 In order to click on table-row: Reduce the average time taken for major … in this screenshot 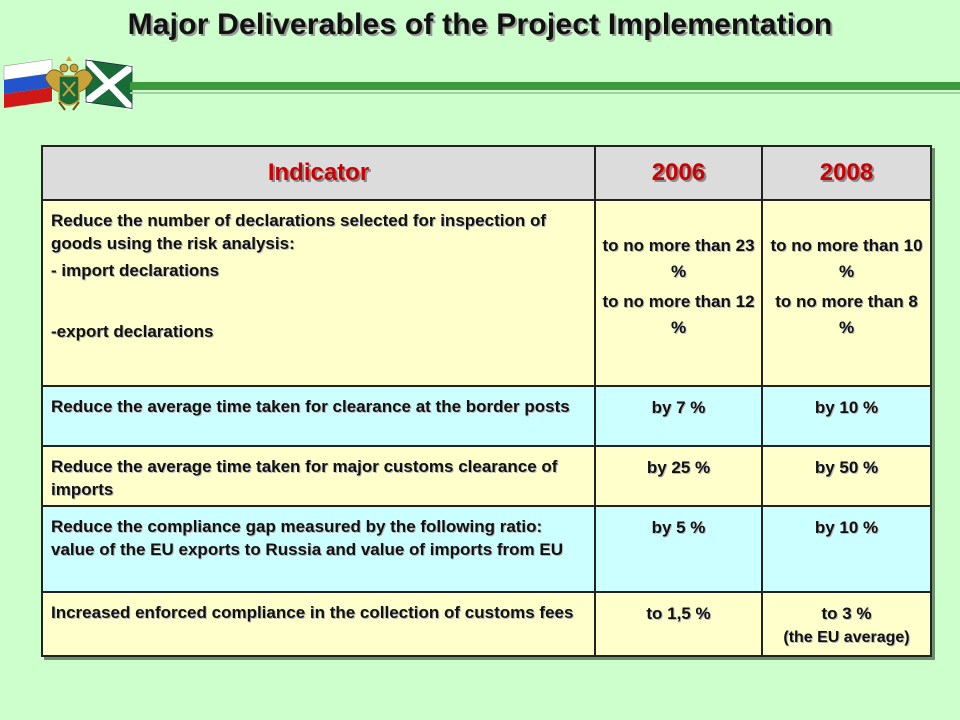, I will do `click(486, 476)`.